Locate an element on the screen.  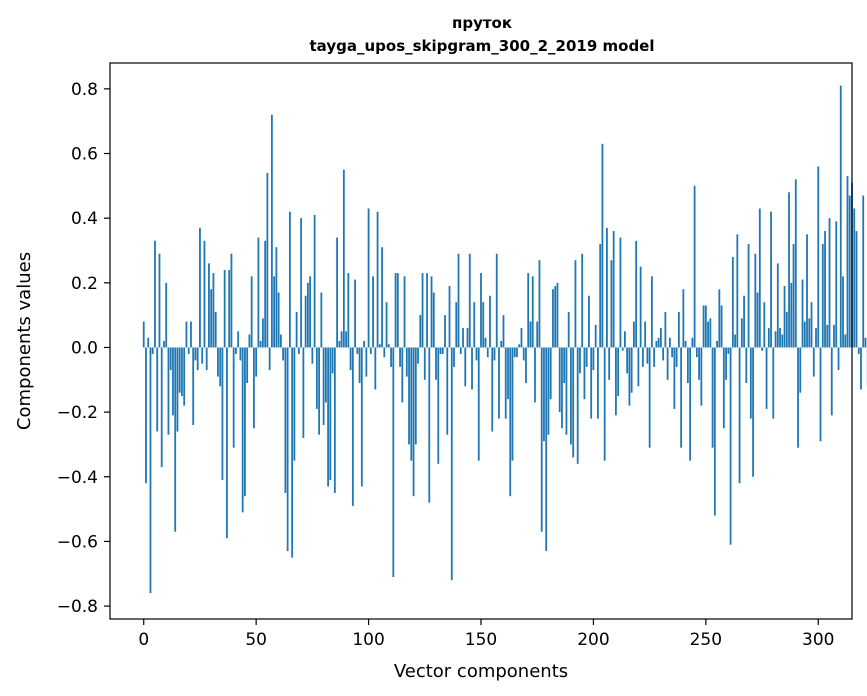
y-tick-label: 0.8 is located at coordinates (84, 90).